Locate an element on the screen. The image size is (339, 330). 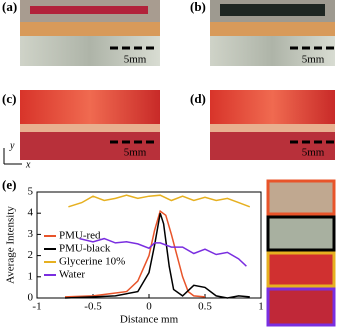
axes-indicator is located at coordinates (12, 156).